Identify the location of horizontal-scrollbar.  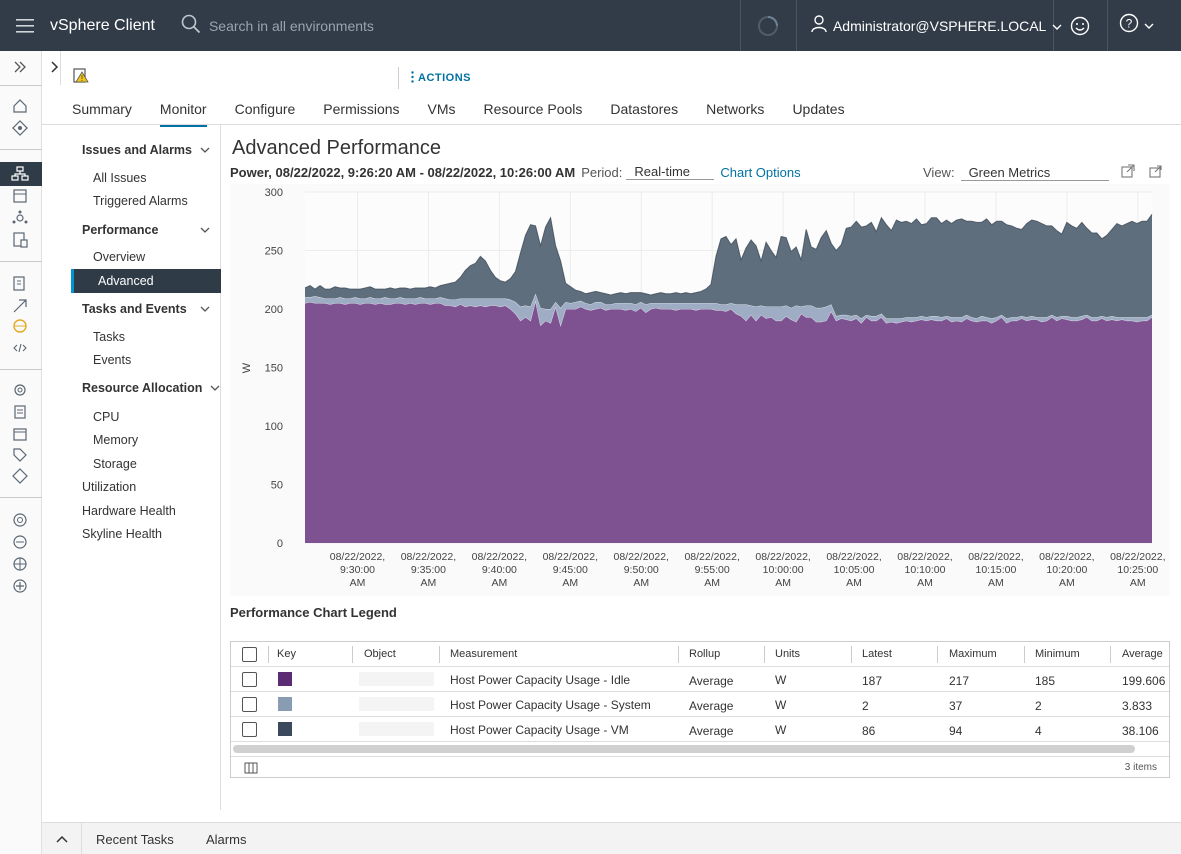
(684, 749).